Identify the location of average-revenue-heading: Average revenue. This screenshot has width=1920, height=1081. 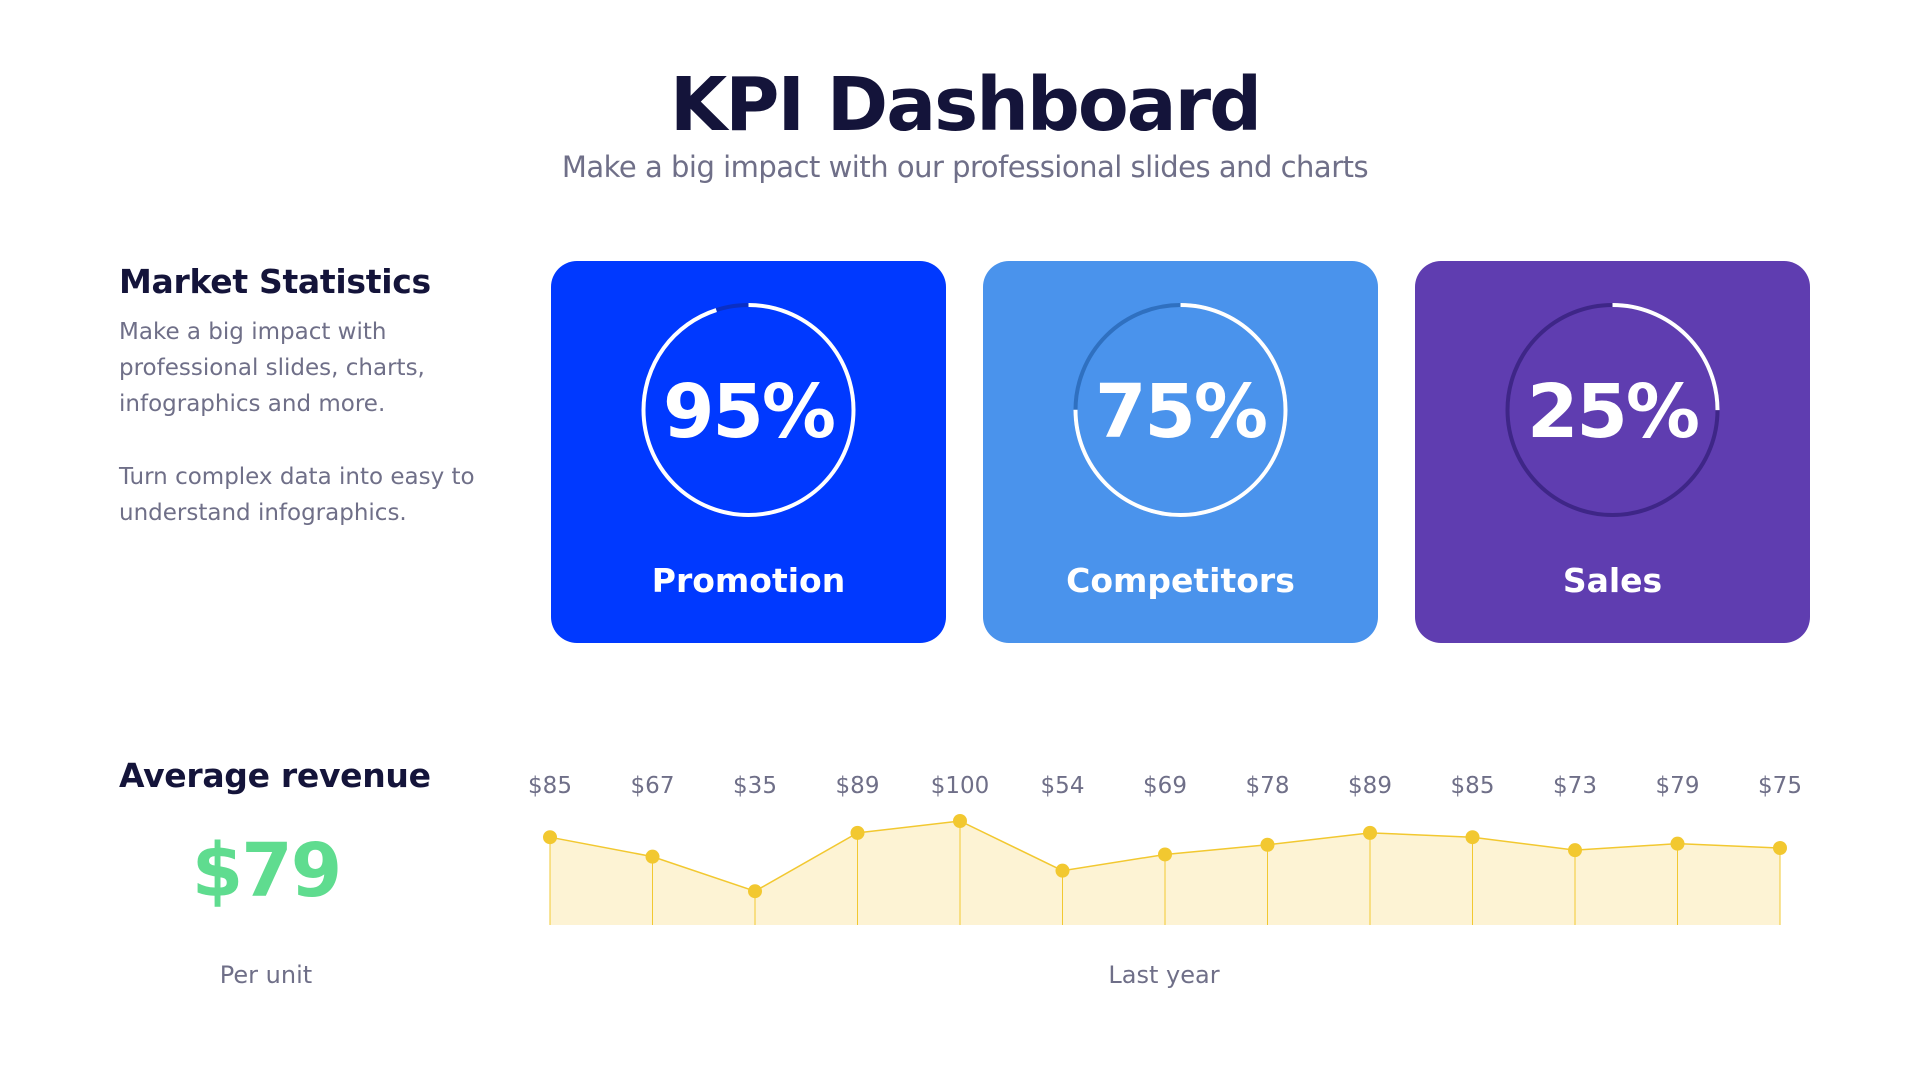
(275, 775).